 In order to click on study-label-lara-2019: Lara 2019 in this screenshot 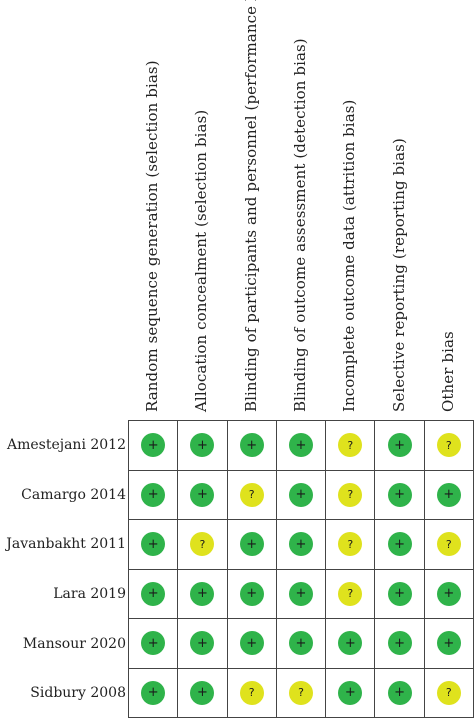, I will do `click(89, 593)`.